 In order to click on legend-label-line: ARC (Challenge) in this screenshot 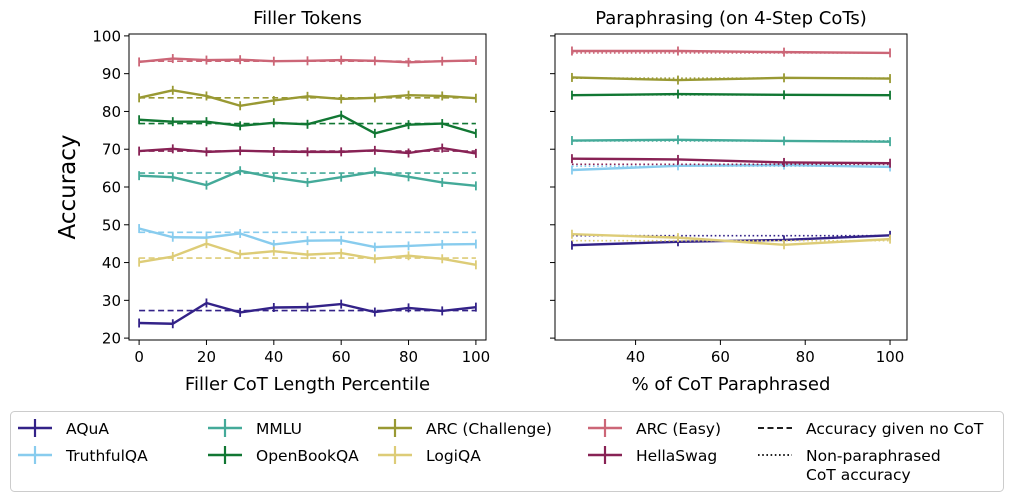, I will do `click(489, 429)`.